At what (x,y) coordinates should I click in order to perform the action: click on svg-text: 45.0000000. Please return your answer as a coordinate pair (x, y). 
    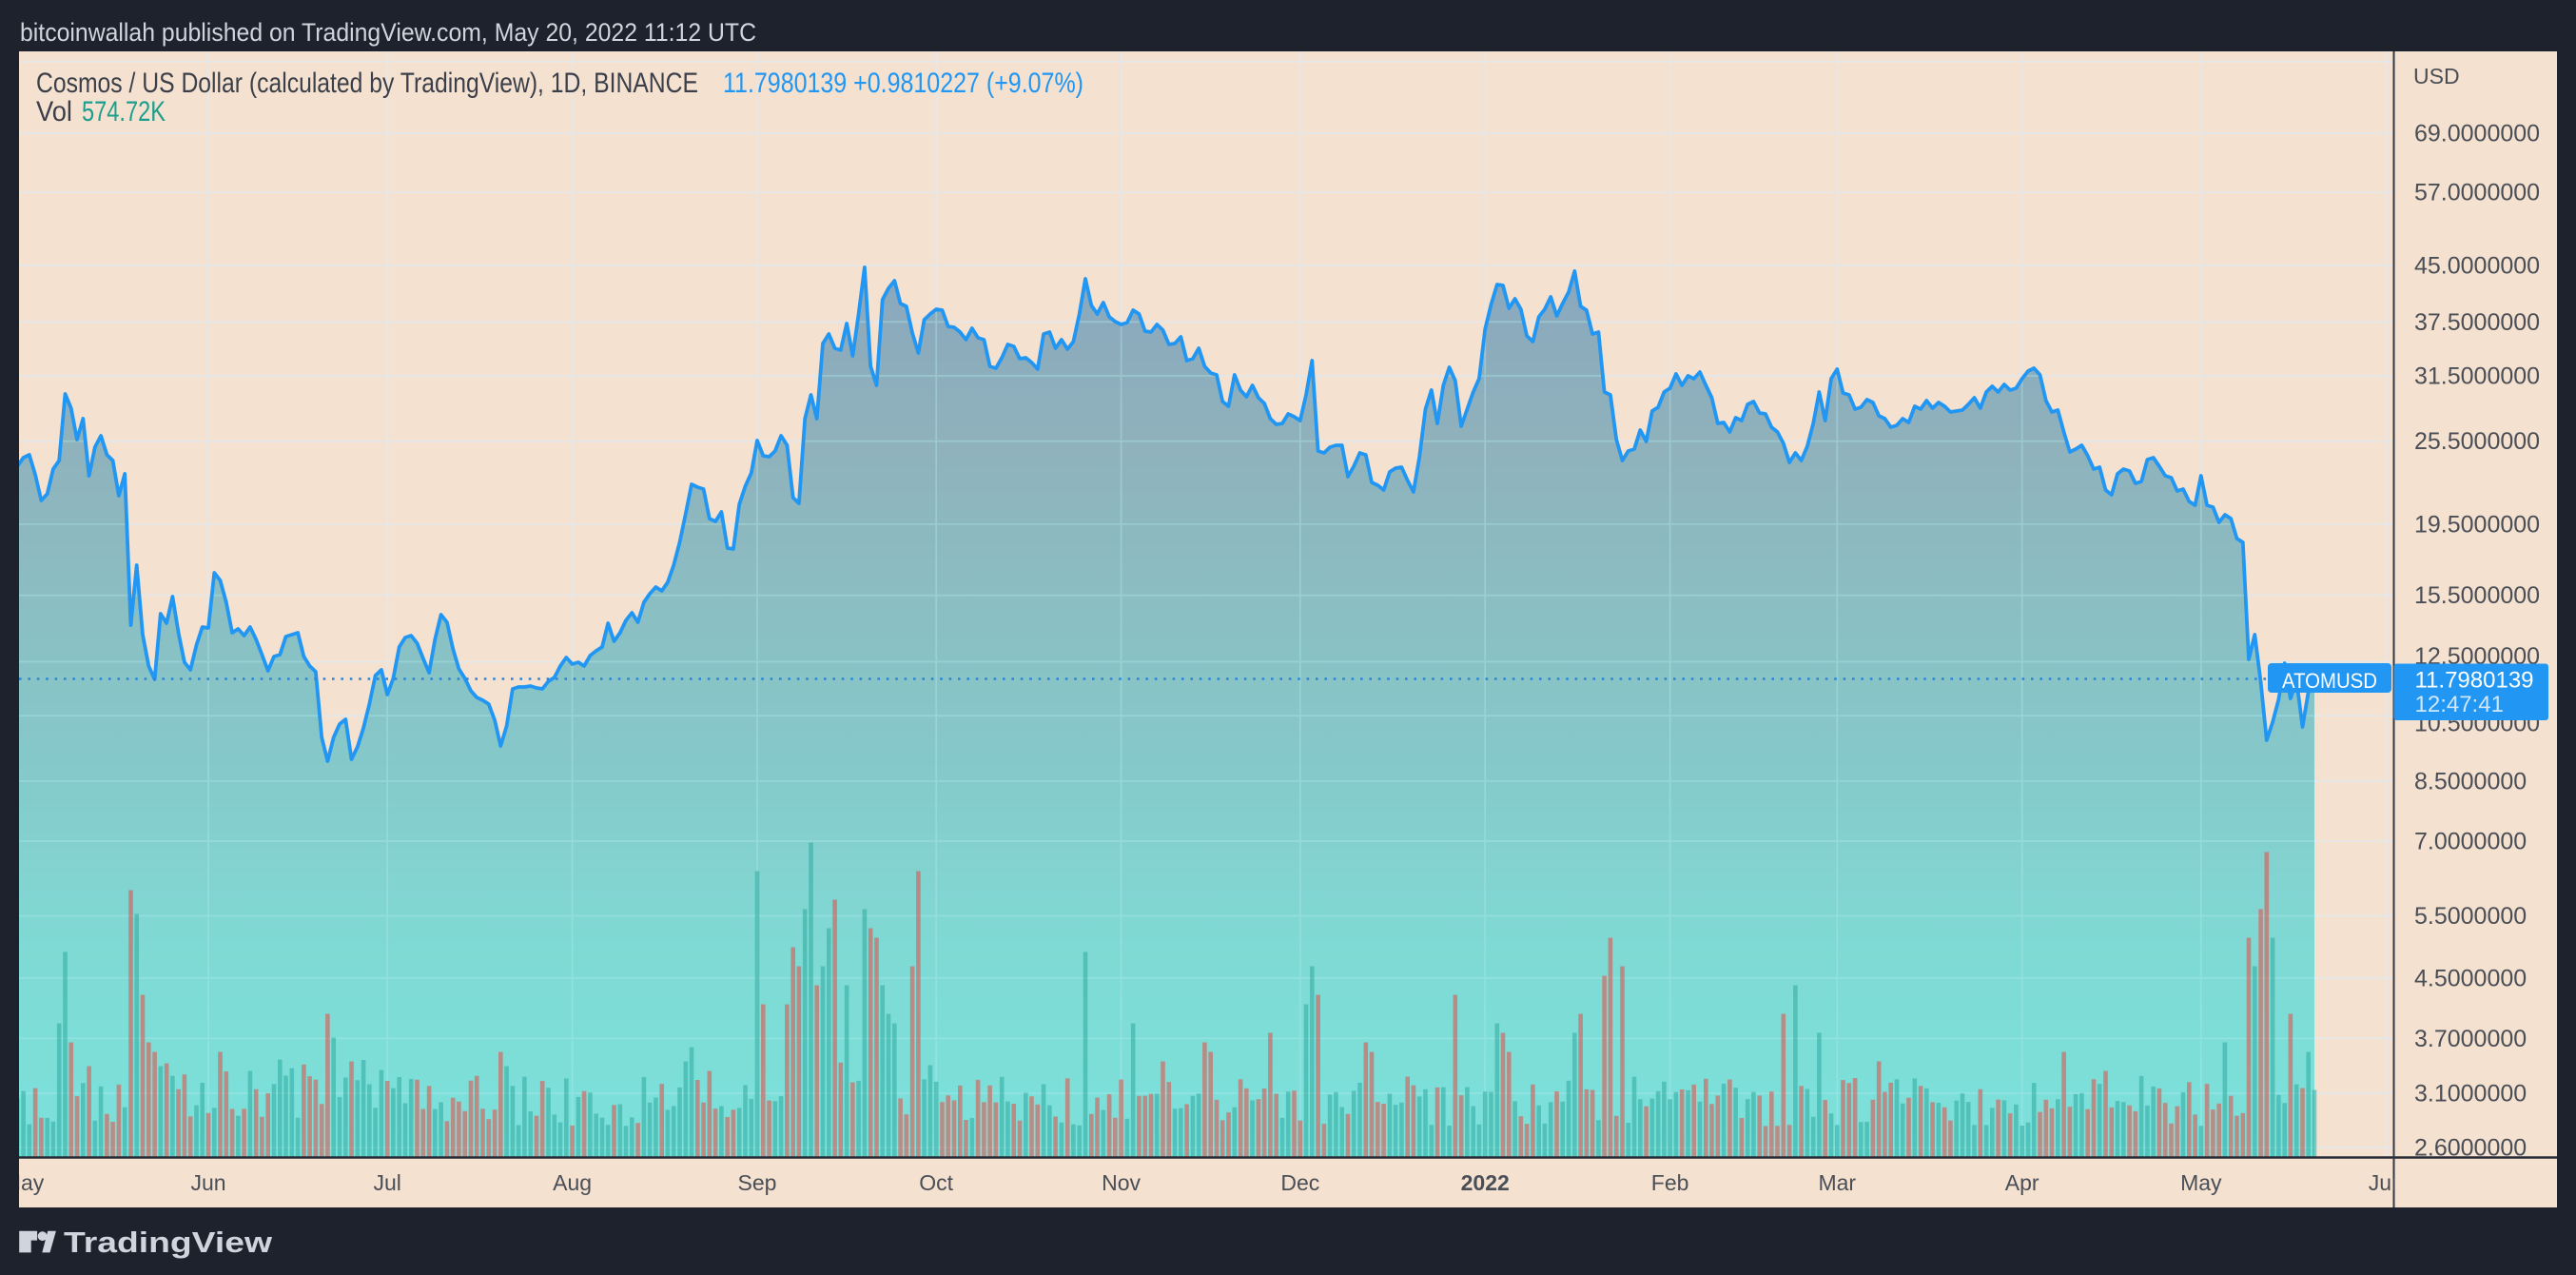
    Looking at the image, I should click on (2477, 267).